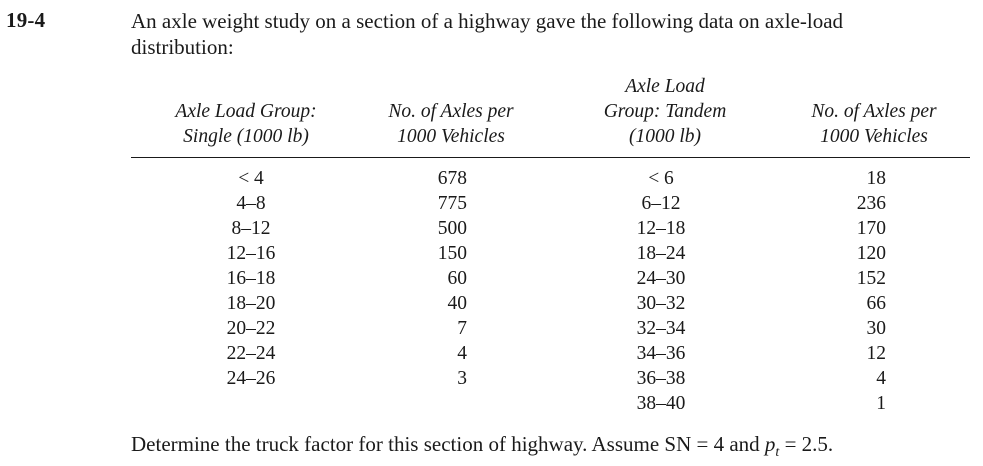  What do you see at coordinates (874, 124) in the screenshot?
I see `header-tandem-count: No. of Axles per 1000 Vehicles` at bounding box center [874, 124].